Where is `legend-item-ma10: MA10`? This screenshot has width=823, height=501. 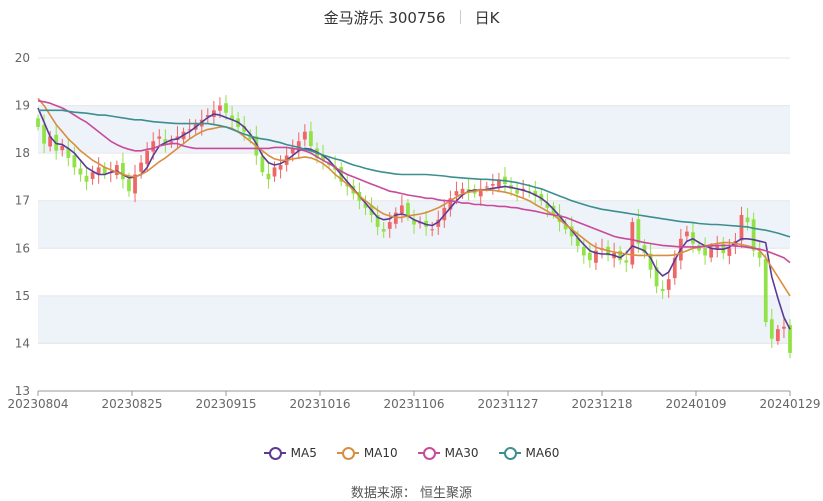 legend-item-ma10: MA10 is located at coordinates (367, 453).